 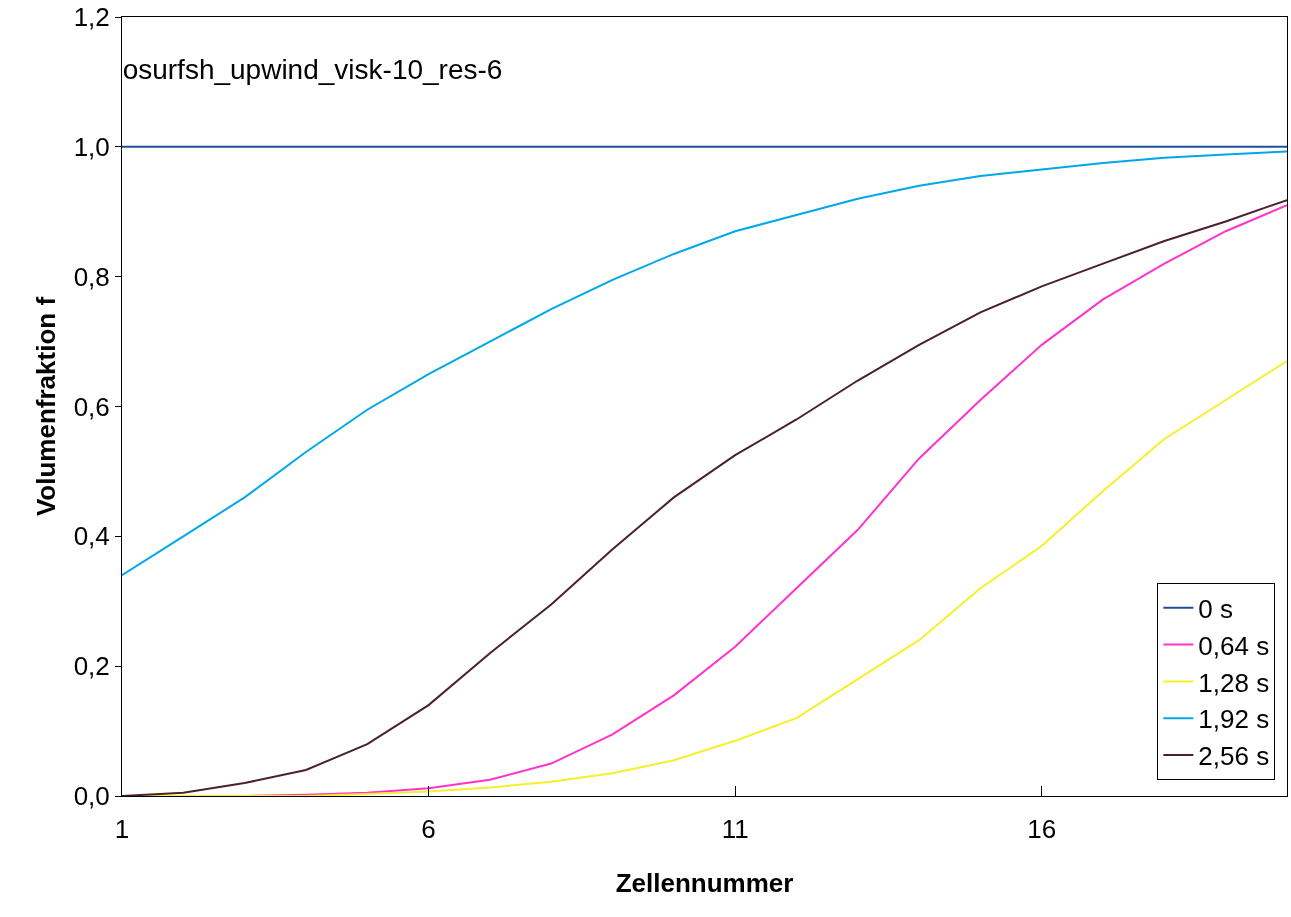 I want to click on legend-label: 1,28 s, so click(x=1234, y=682).